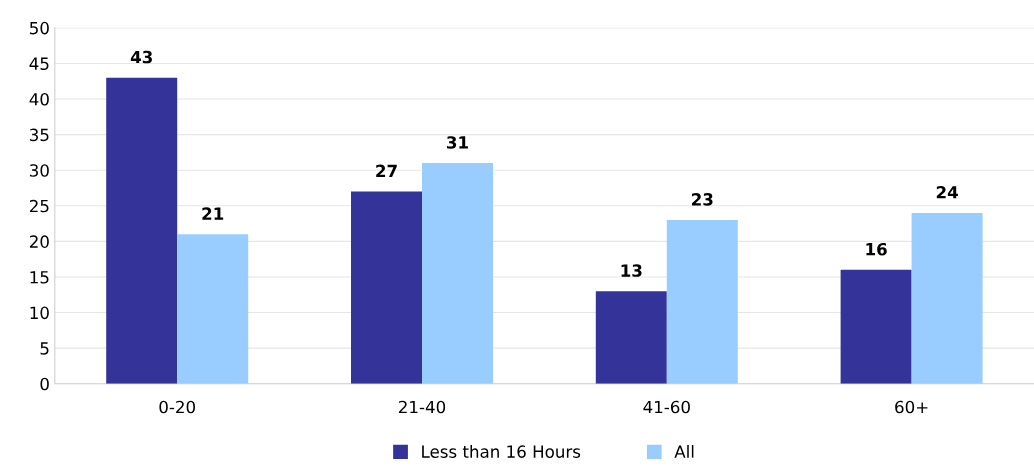 This screenshot has height=472, width=1034. What do you see at coordinates (39, 206) in the screenshot?
I see `y-tick-label: 25` at bounding box center [39, 206].